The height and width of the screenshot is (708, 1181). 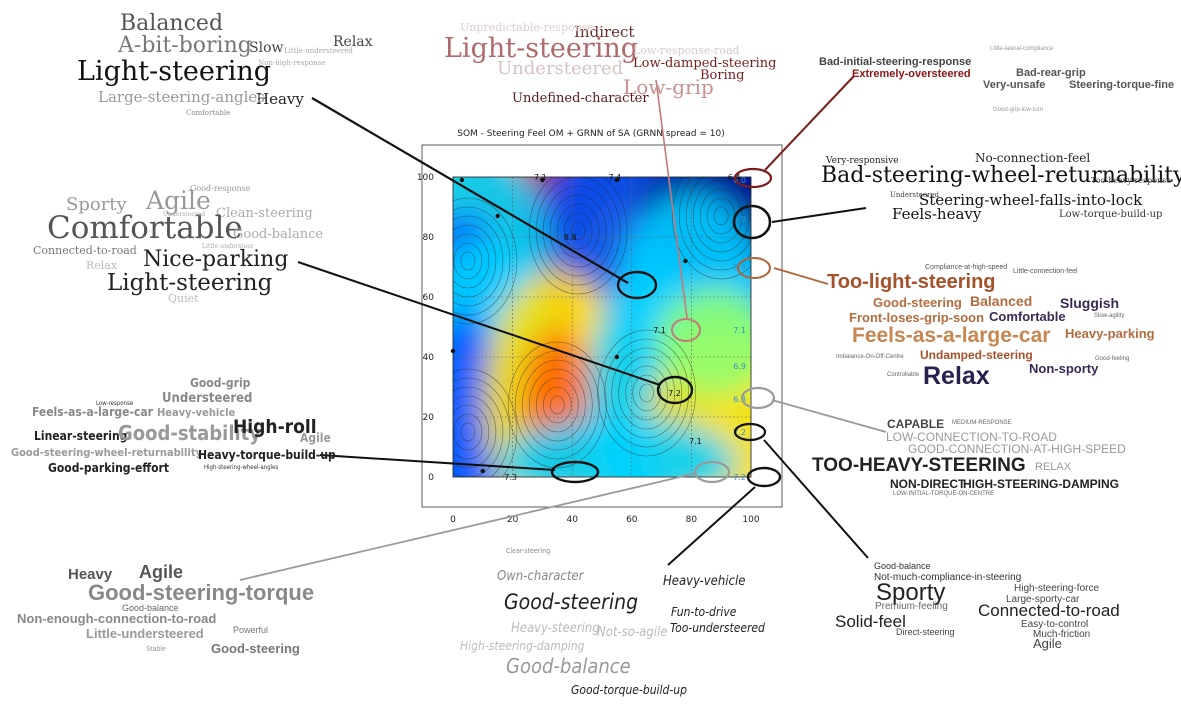 I want to click on cloud-word: Little-understeered, so click(x=145, y=633).